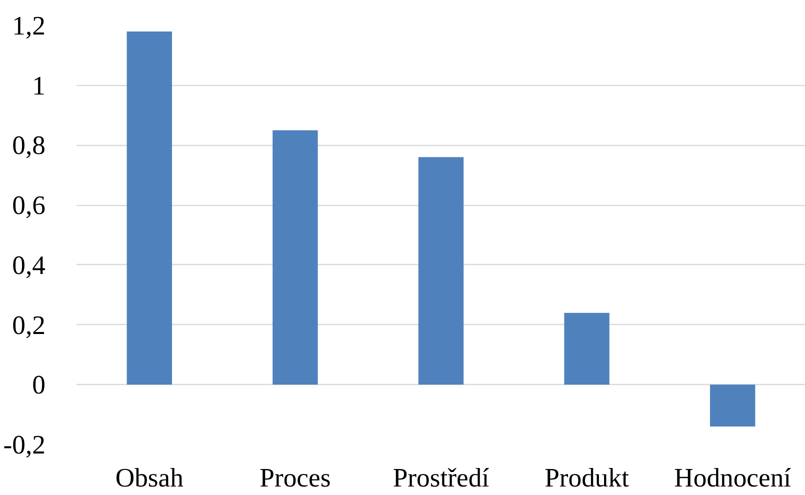 The image size is (805, 495). What do you see at coordinates (149, 477) in the screenshot?
I see `x-tick-label: Obsah` at bounding box center [149, 477].